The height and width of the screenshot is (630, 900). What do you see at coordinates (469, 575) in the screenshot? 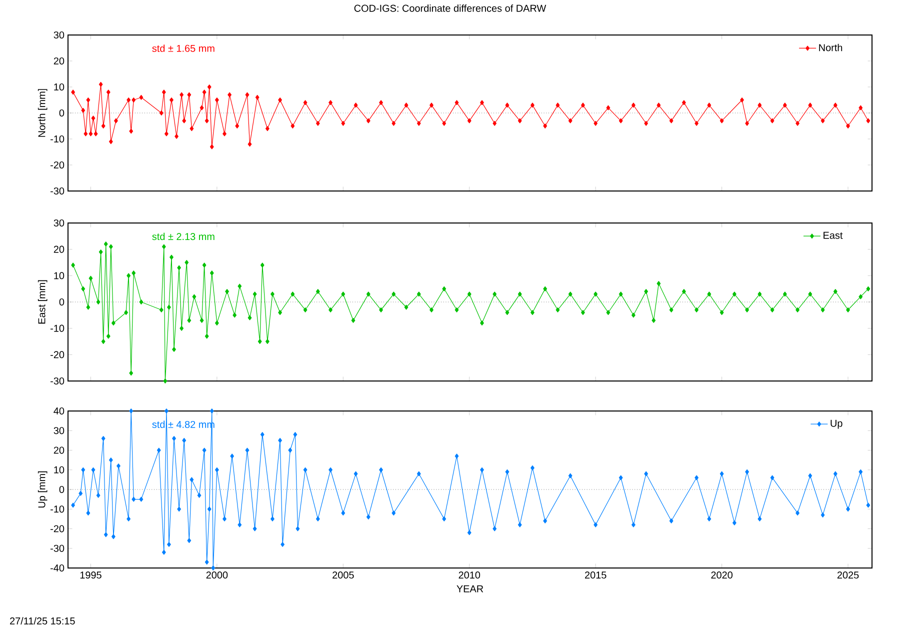
I see `x-tick-label: 2010` at bounding box center [469, 575].